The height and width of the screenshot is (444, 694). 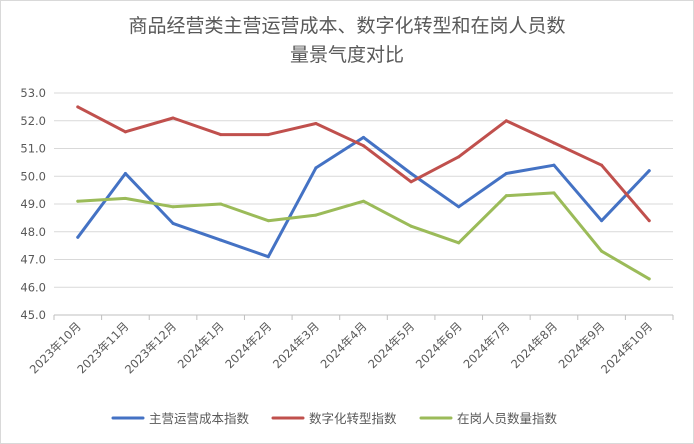 I want to click on x-tick-label: 2024年3月, so click(x=296, y=345).